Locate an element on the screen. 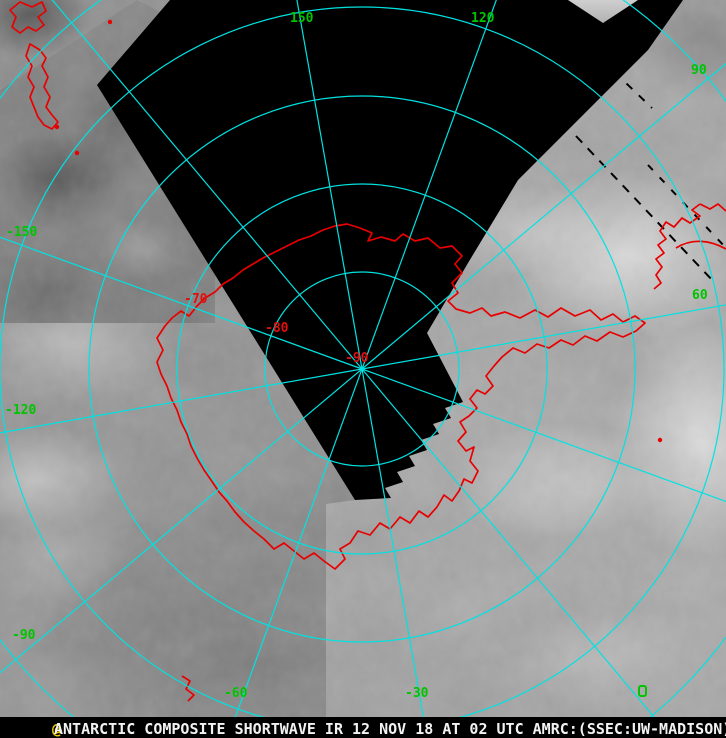 The image size is (726, 738). longitude-label--30: -30 is located at coordinates (417, 693).